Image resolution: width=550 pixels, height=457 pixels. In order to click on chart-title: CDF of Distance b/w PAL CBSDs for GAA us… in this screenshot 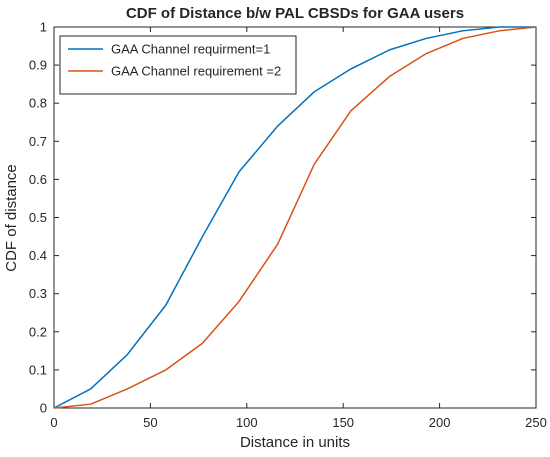, I will do `click(295, 13)`.